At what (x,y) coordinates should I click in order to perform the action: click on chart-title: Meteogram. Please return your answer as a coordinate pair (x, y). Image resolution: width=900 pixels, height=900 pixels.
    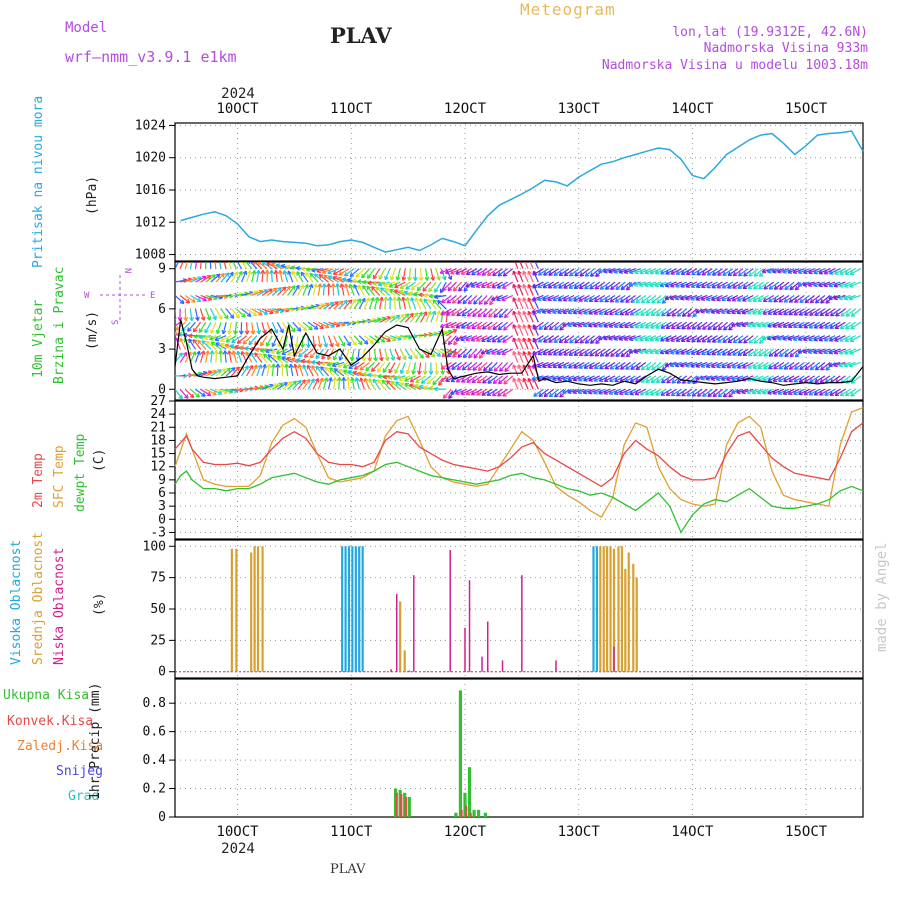
    Looking at the image, I should click on (568, 9).